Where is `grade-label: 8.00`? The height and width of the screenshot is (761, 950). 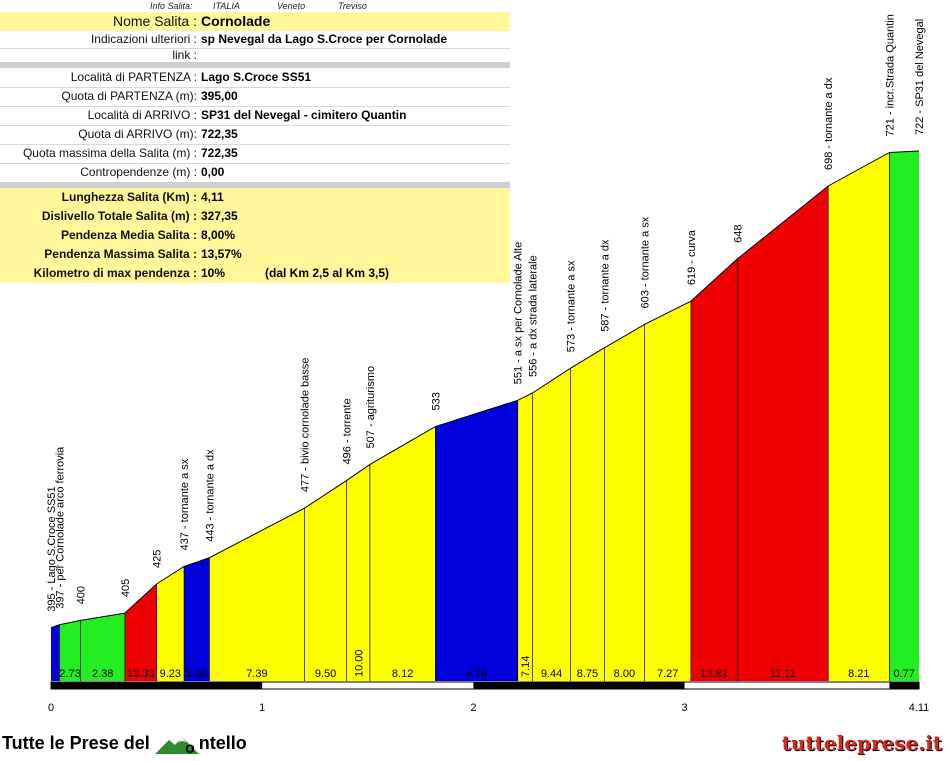
grade-label: 8.00 is located at coordinates (624, 674).